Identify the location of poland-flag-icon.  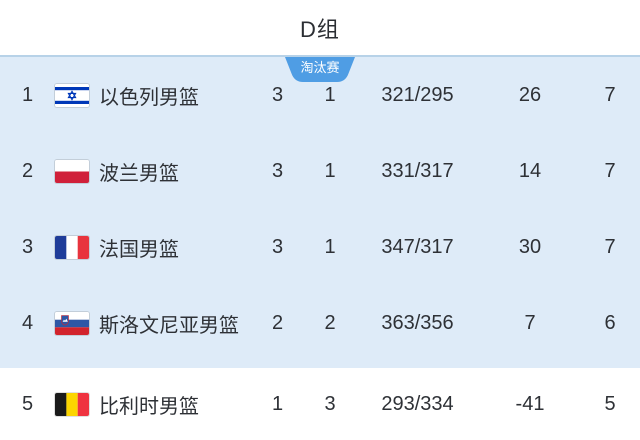
(72, 171).